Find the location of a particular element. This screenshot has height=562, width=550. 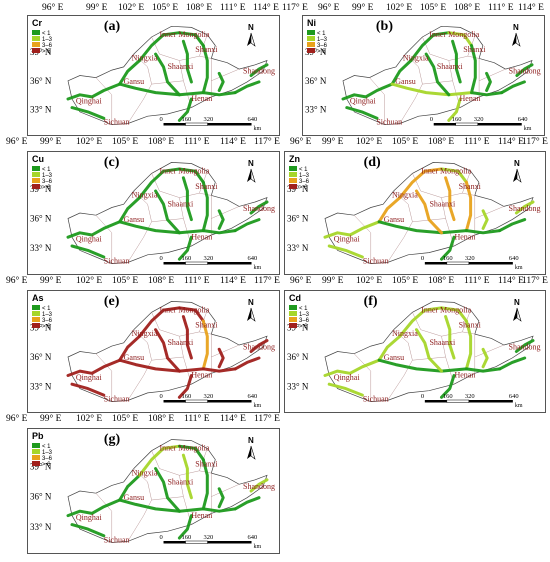

legend-label: 1–3 is located at coordinates (304, 315).